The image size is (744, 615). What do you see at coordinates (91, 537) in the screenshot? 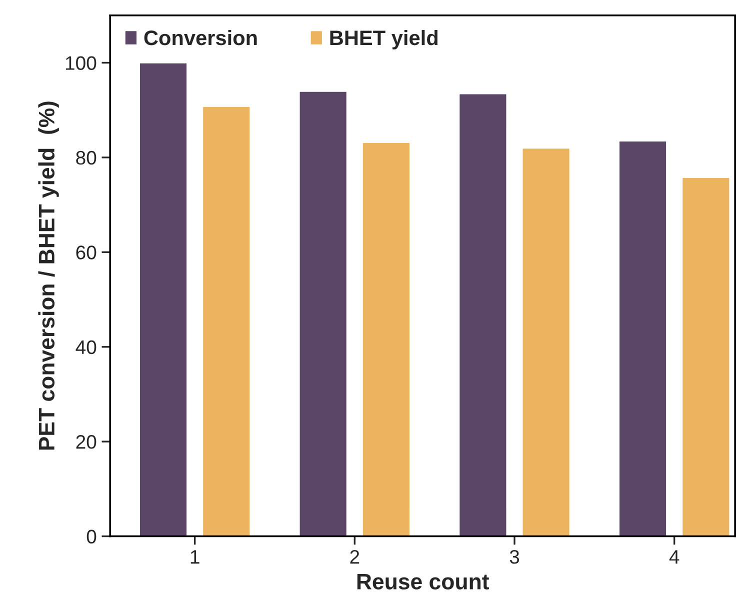
I see `y-tick-label: 0` at bounding box center [91, 537].